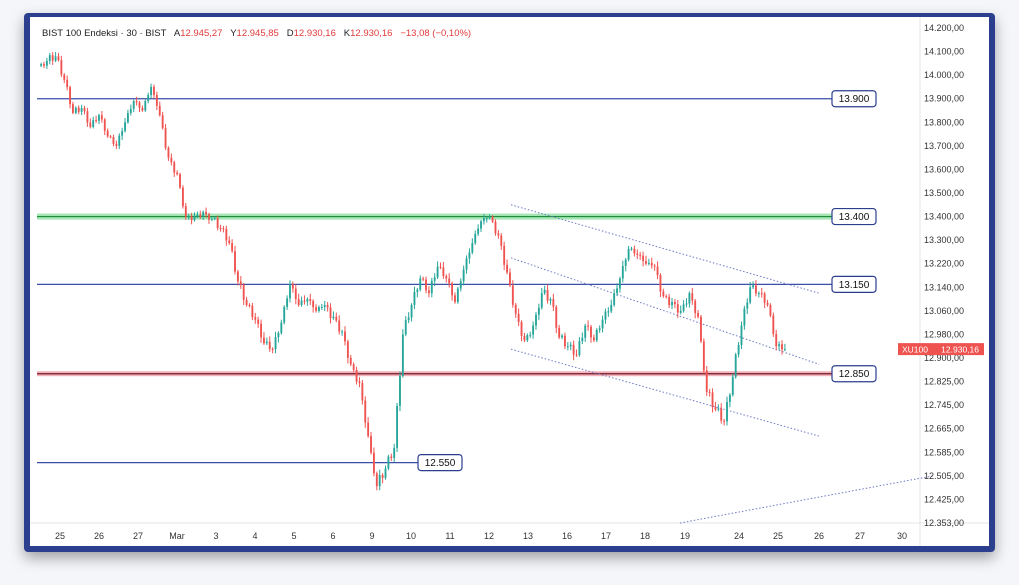 The height and width of the screenshot is (585, 1019). I want to click on y-tick-label: 13.500,00, so click(944, 193).